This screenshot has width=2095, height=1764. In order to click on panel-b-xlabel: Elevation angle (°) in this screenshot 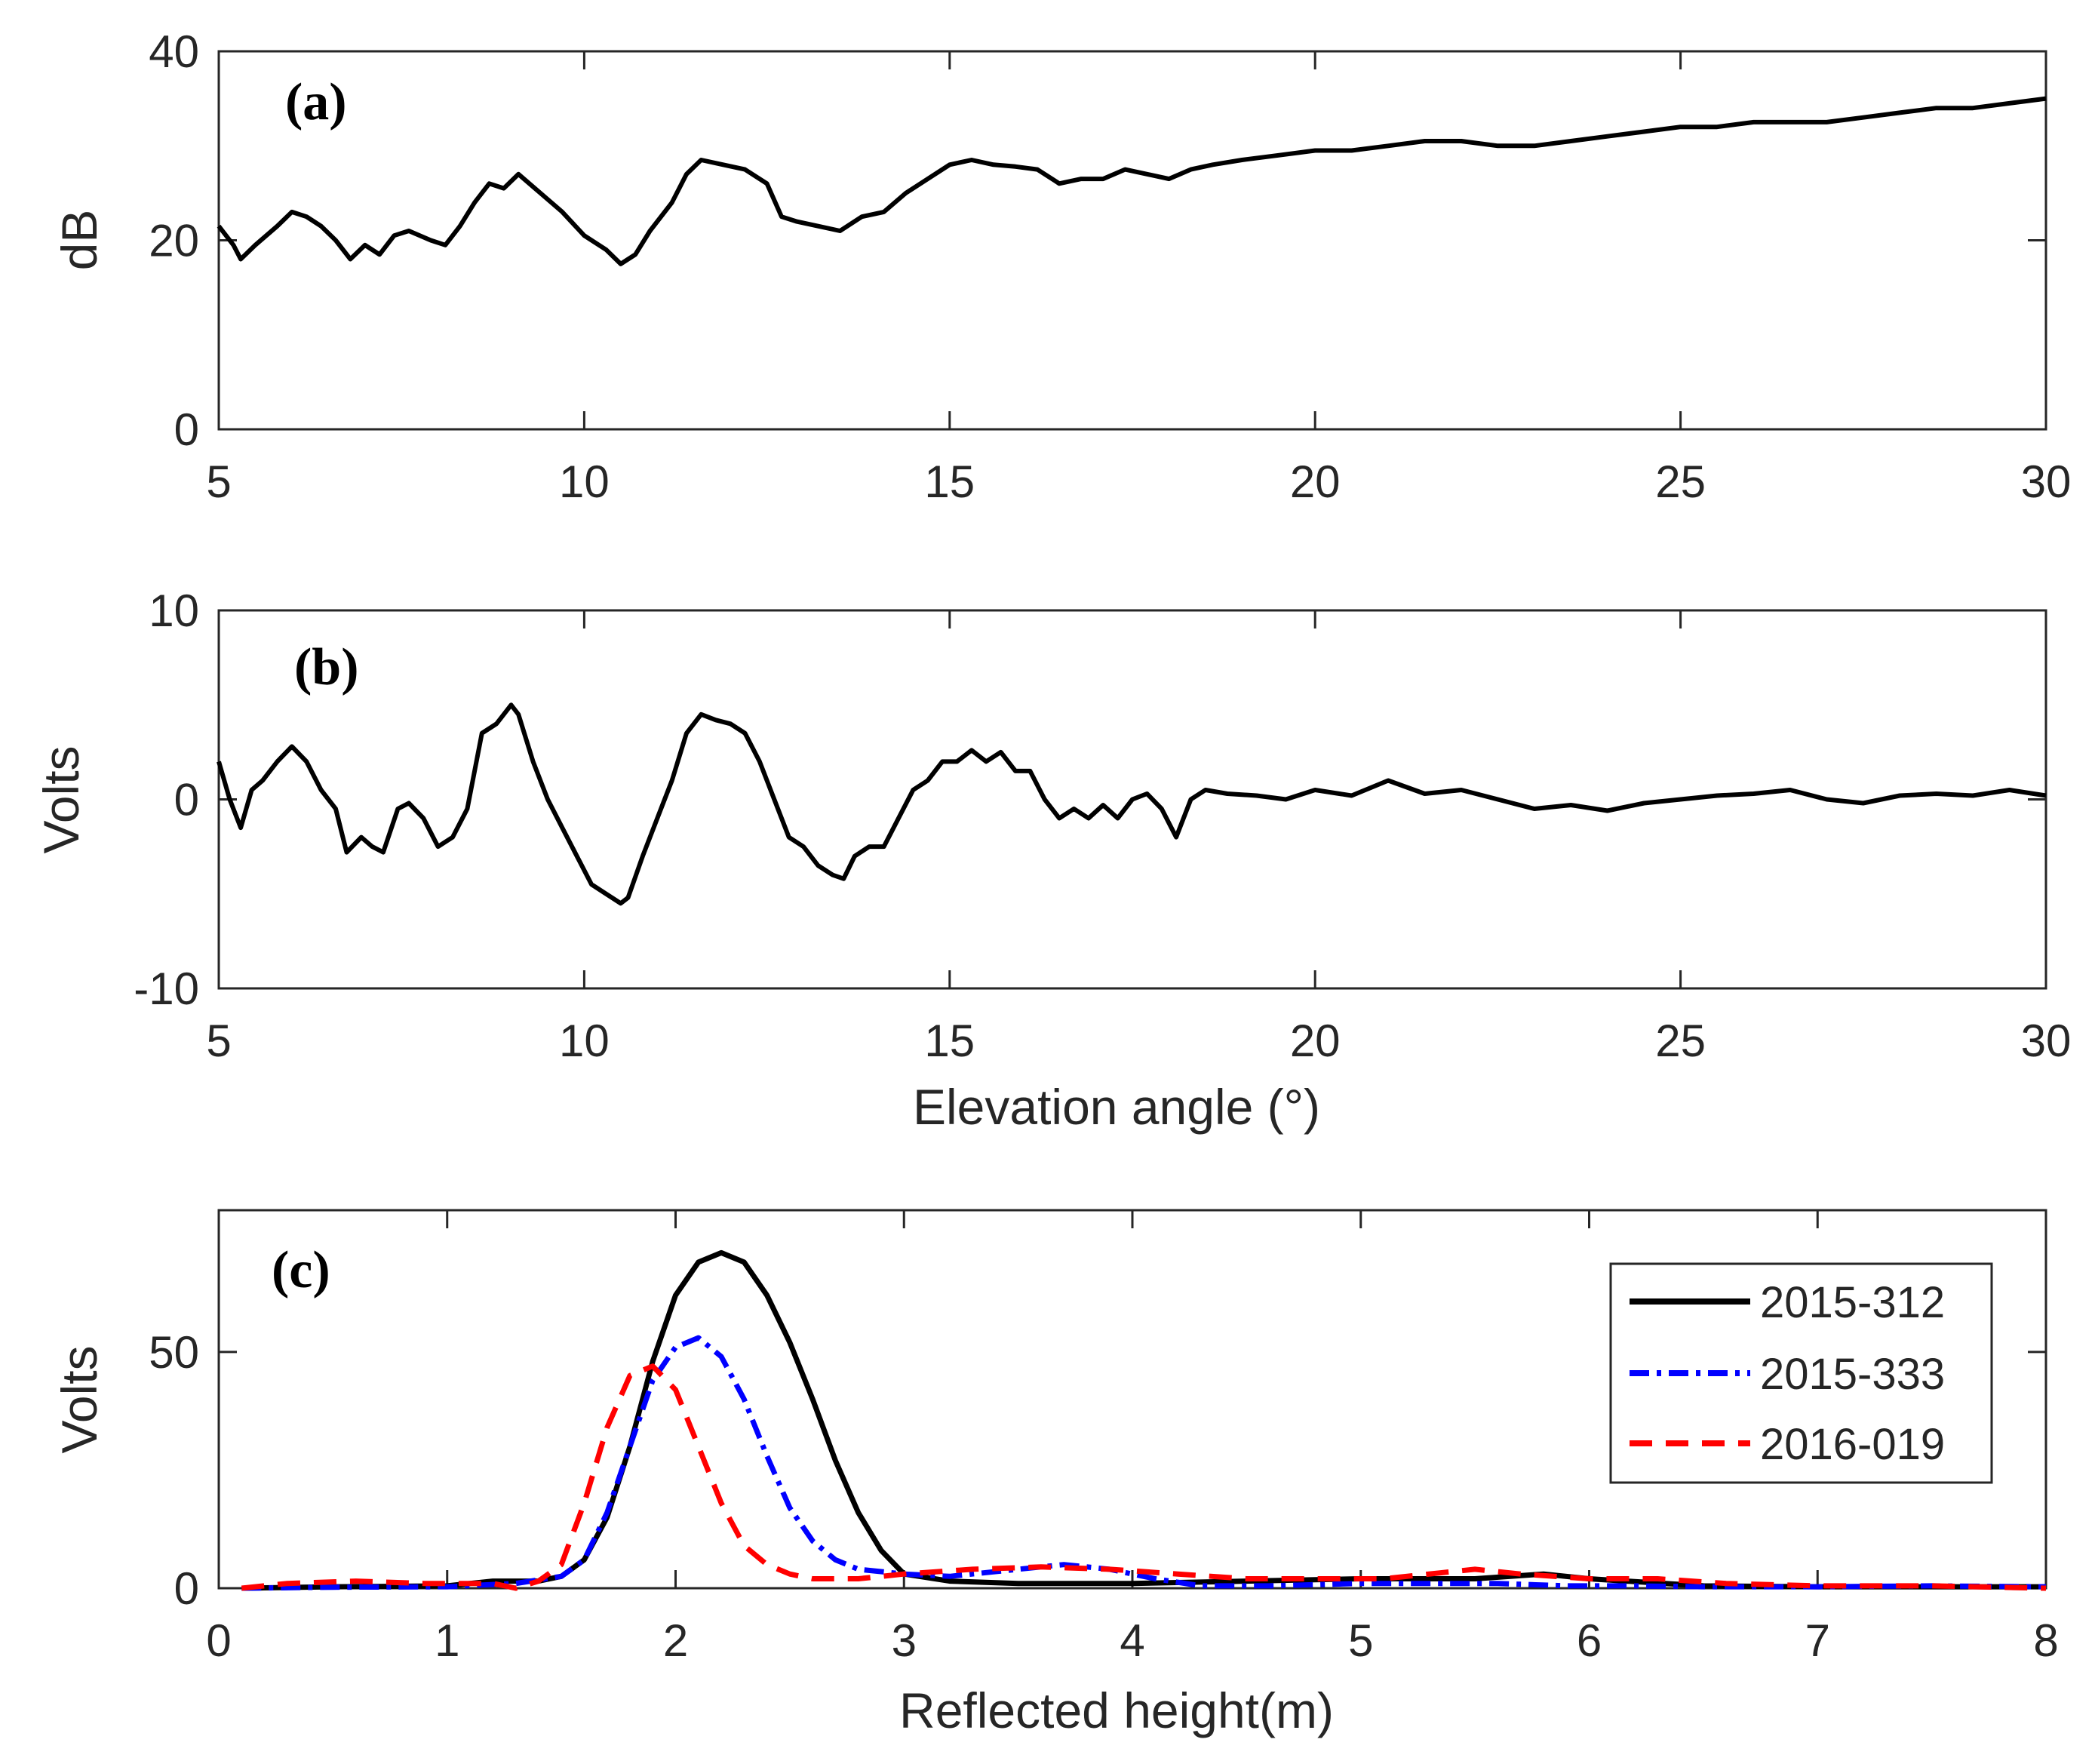, I will do `click(1116, 1107)`.